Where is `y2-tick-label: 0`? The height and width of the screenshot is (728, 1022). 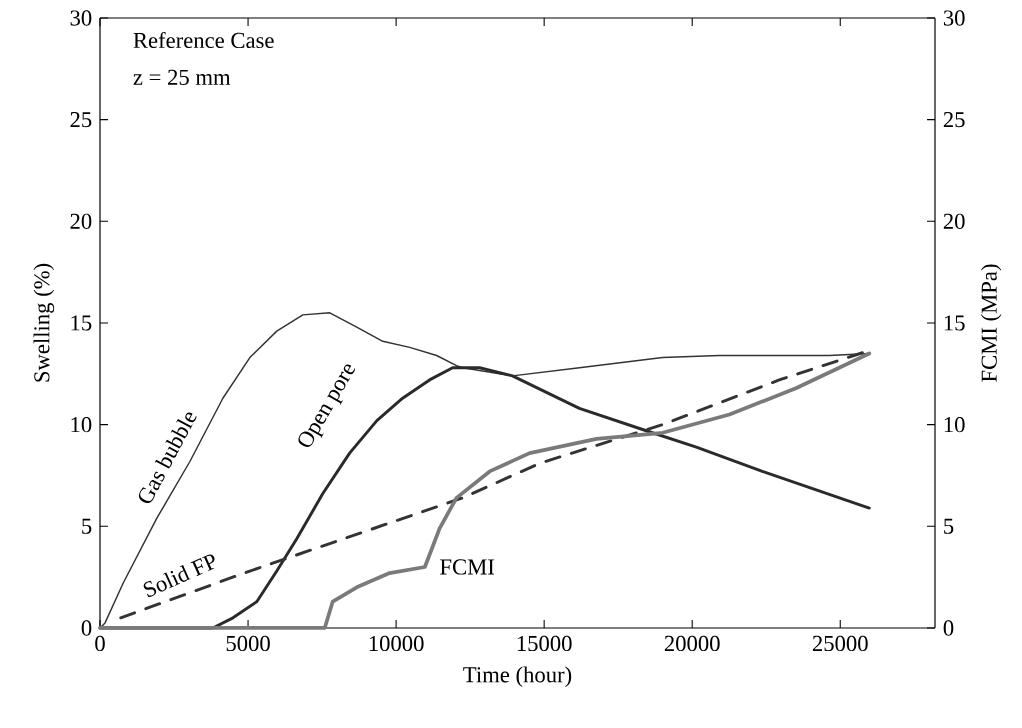
y2-tick-label: 0 is located at coordinates (948, 628).